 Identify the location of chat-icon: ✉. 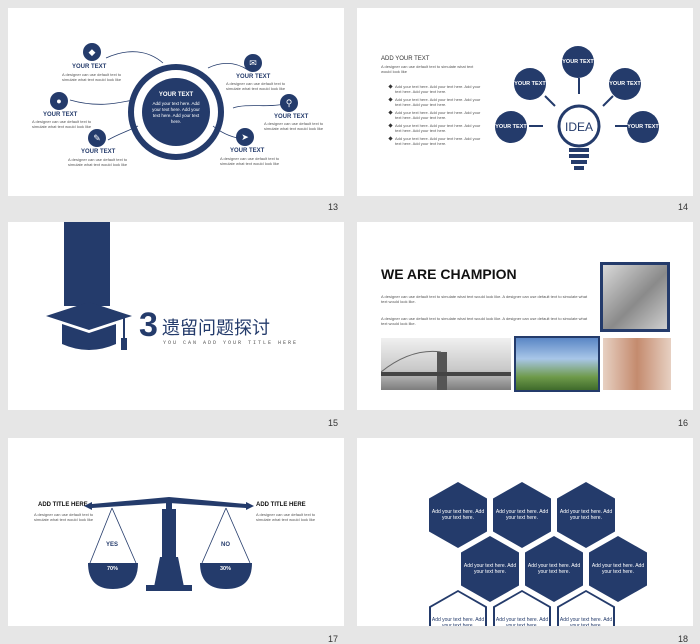
(253, 63).